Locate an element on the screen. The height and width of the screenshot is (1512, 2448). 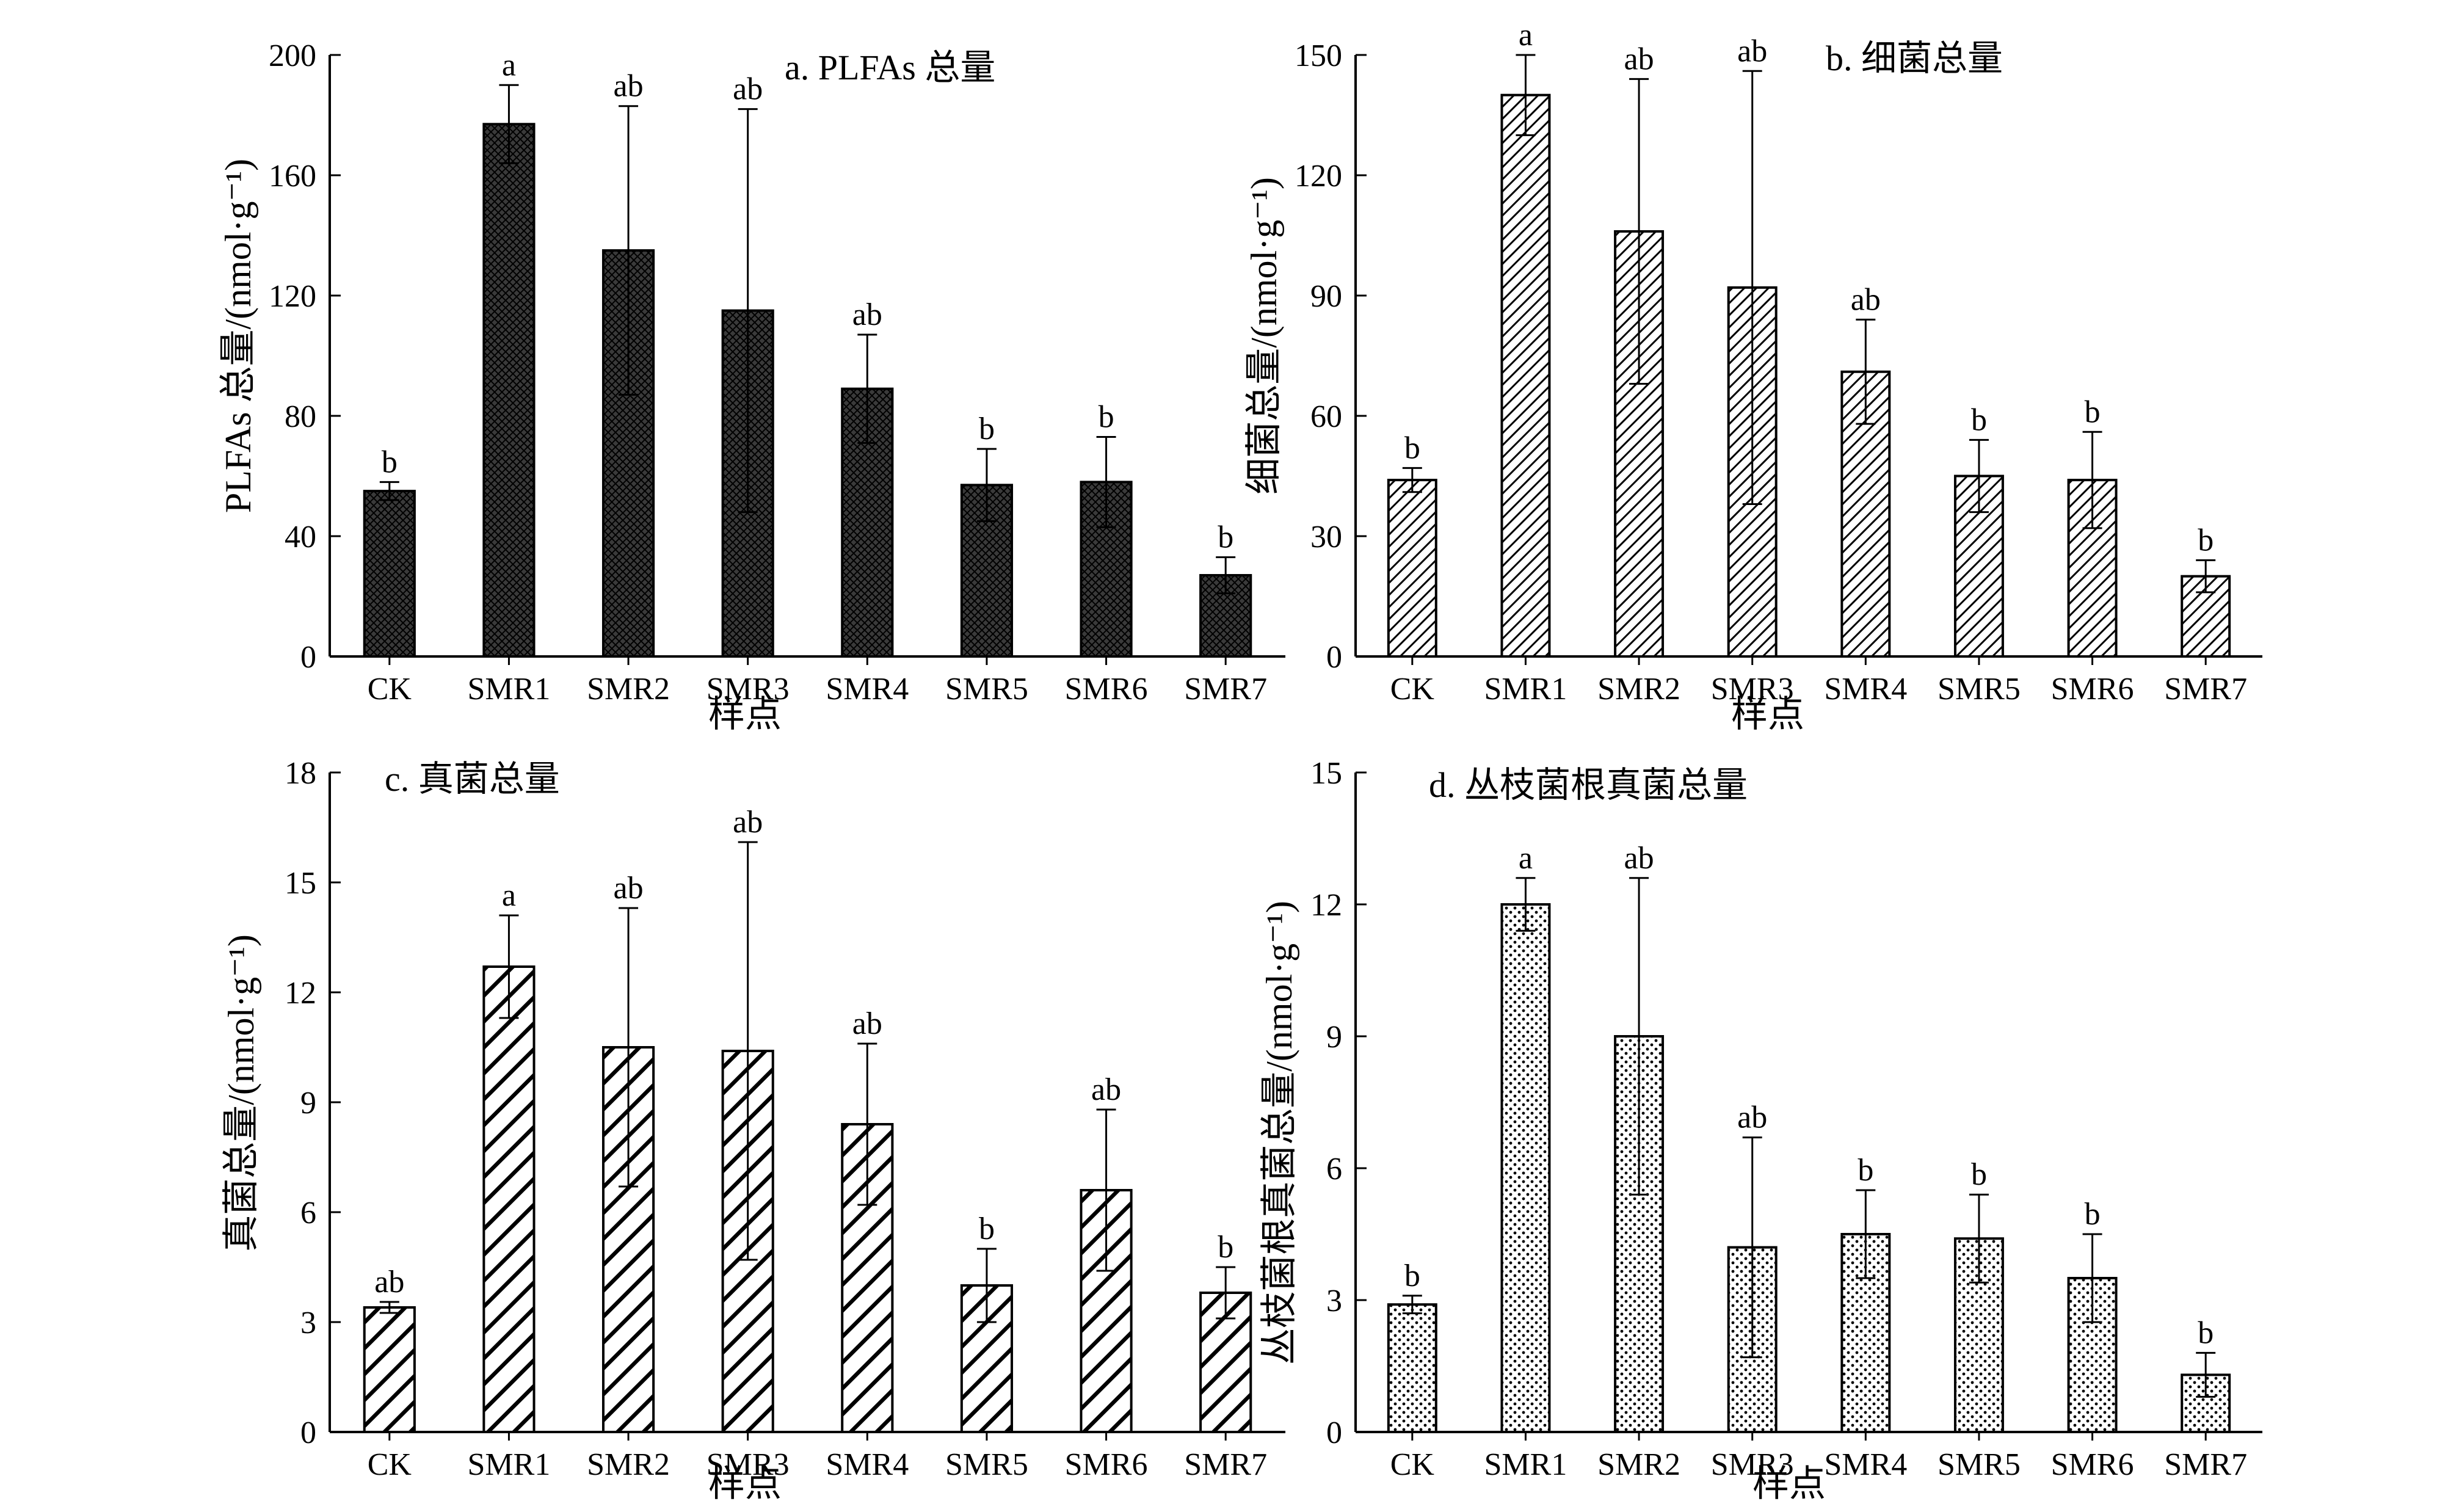
y-tick-label: 40 is located at coordinates (300, 537).